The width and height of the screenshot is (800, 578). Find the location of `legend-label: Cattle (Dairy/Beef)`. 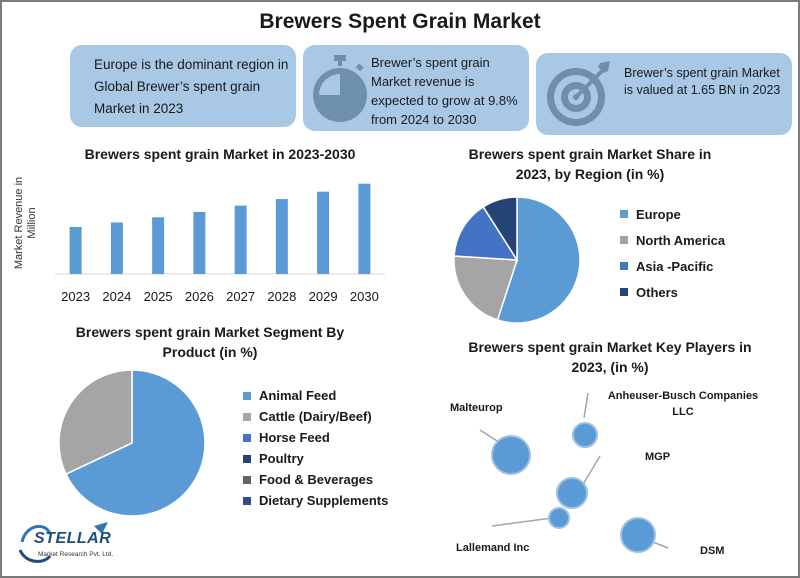

legend-label: Cattle (Dairy/Beef) is located at coordinates (315, 416).